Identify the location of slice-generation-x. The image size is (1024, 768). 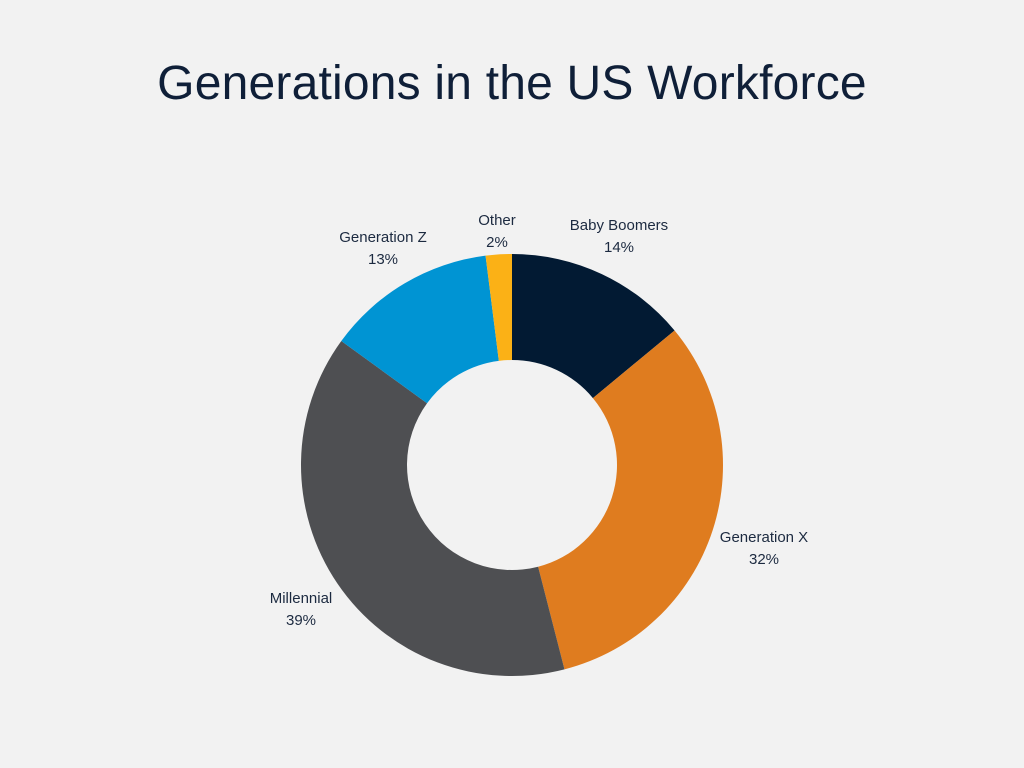
(631, 500).